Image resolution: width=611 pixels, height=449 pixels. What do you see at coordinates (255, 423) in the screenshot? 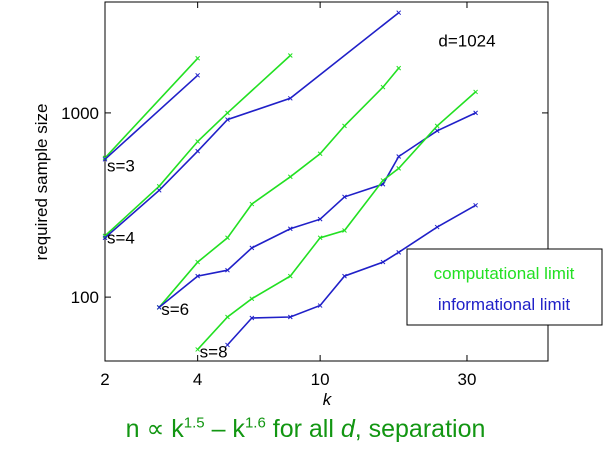
I see `caption-exponent2: 1.6` at bounding box center [255, 423].